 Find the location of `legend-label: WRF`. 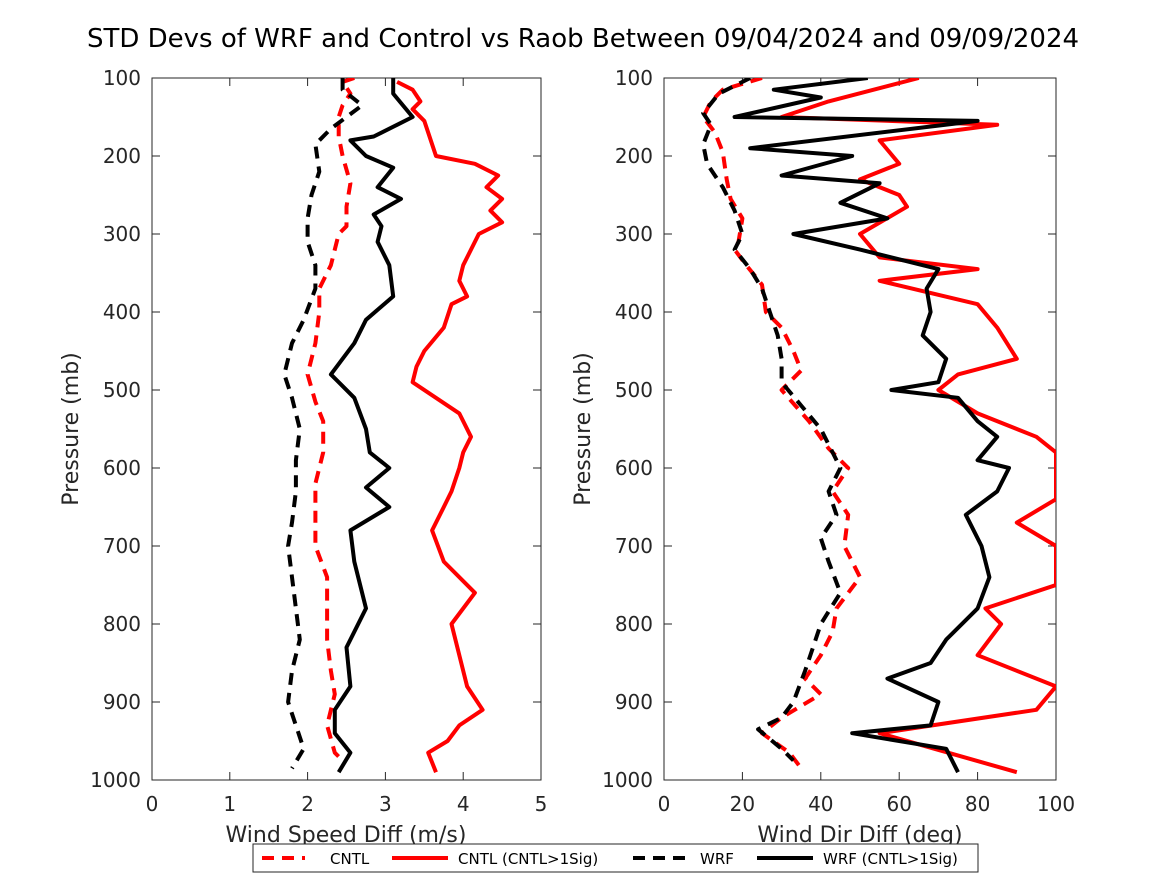

legend-label: WRF is located at coordinates (717, 859).